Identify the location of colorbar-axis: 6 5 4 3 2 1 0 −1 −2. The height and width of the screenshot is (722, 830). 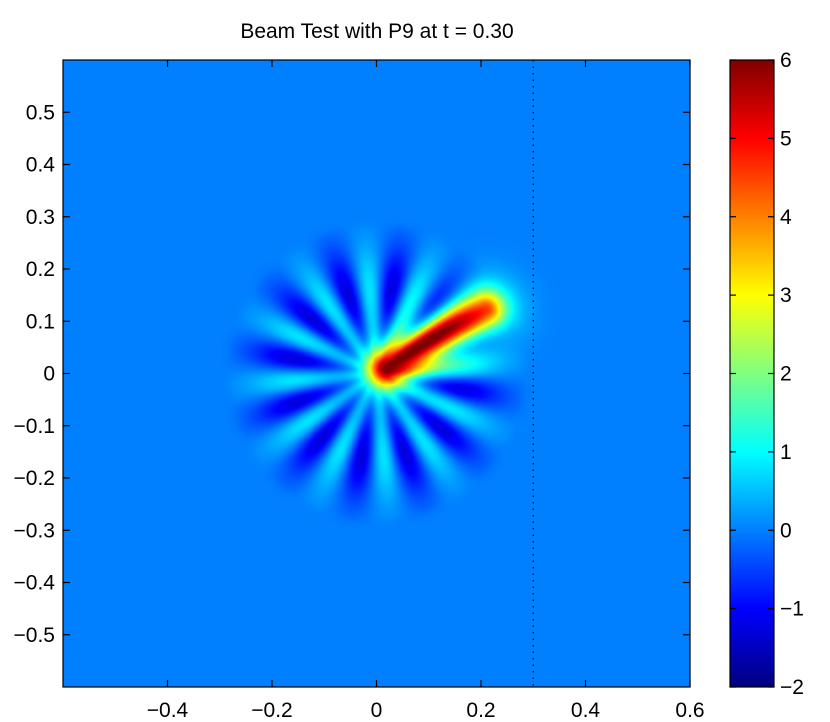
(767, 374).